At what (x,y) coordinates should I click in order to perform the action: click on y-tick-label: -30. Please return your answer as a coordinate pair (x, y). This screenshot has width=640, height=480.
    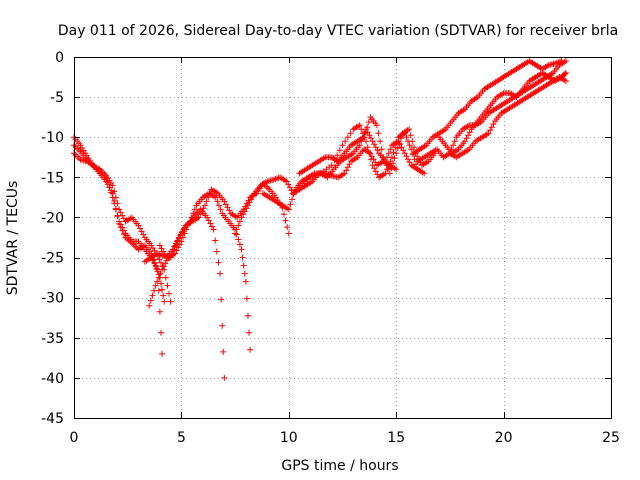
    Looking at the image, I should click on (52, 299).